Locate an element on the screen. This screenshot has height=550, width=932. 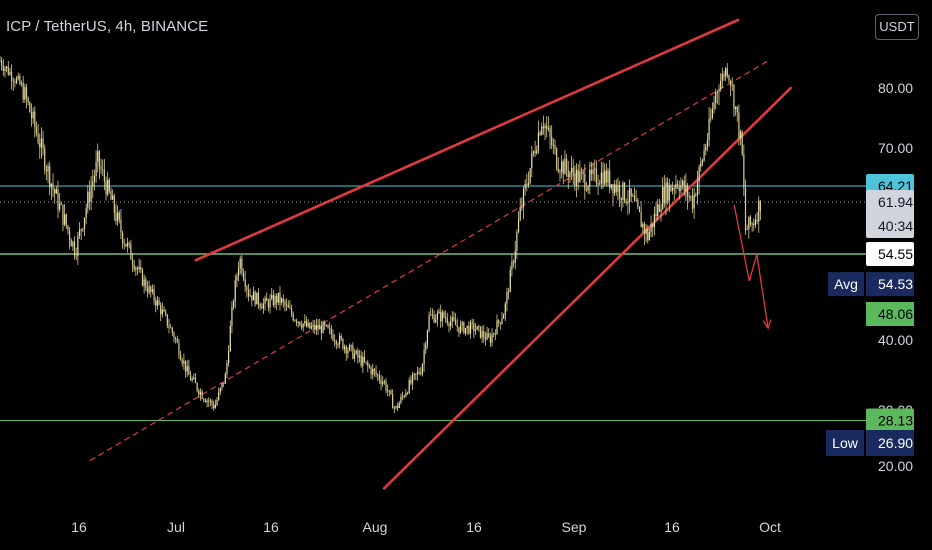
projection-arrow is located at coordinates (751, 266).